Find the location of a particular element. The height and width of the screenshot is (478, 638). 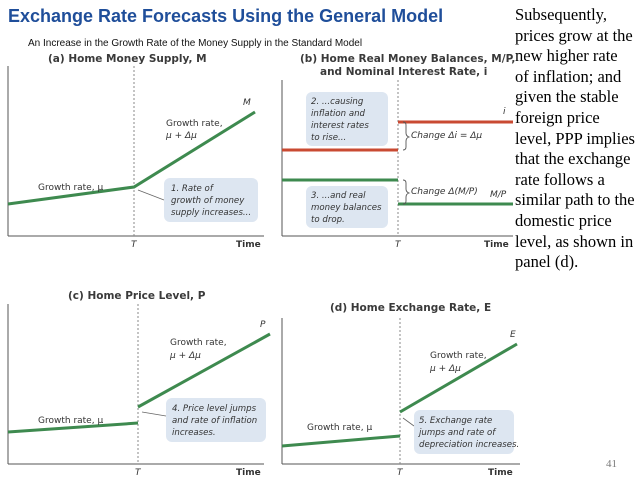

panel-c-x-label: Time is located at coordinates (248, 473).